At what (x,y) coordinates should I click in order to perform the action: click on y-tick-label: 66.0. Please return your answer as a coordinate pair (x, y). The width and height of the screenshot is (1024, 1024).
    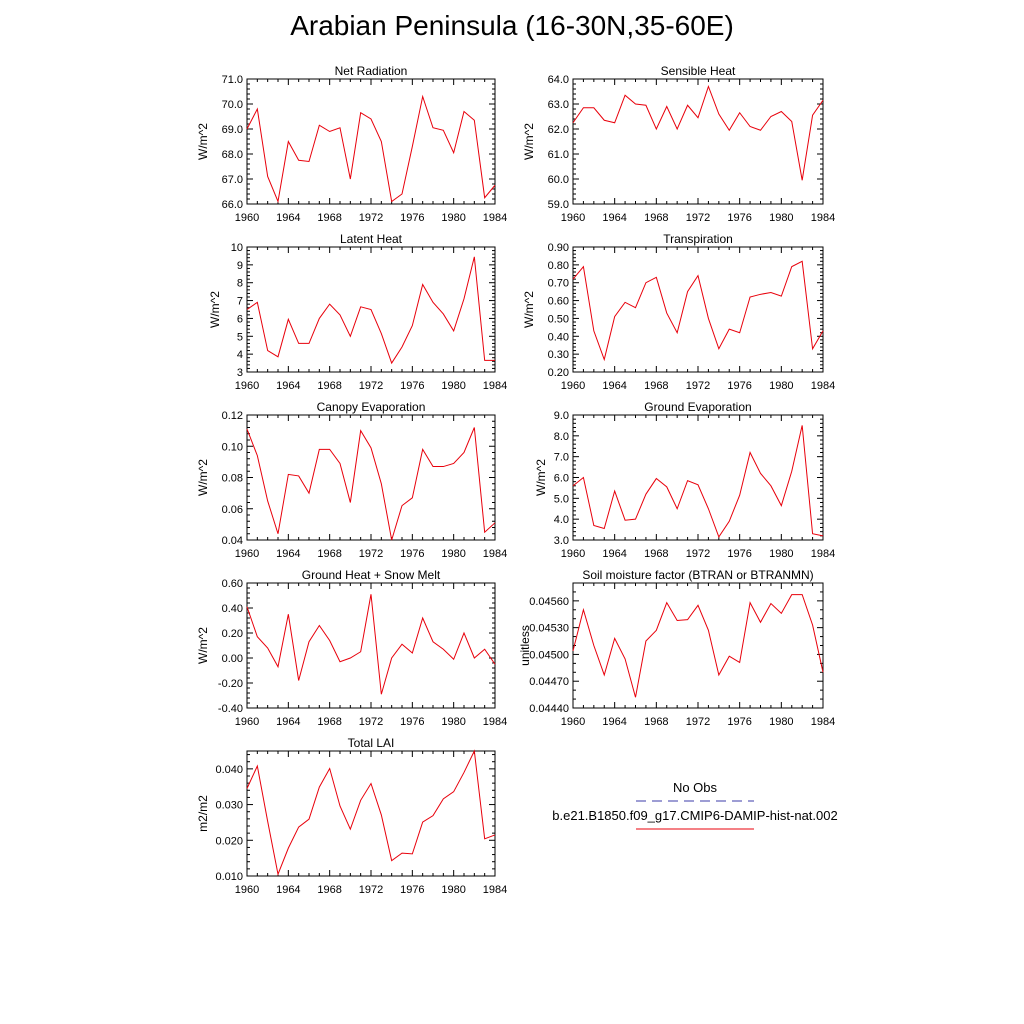
    Looking at the image, I should click on (232, 205).